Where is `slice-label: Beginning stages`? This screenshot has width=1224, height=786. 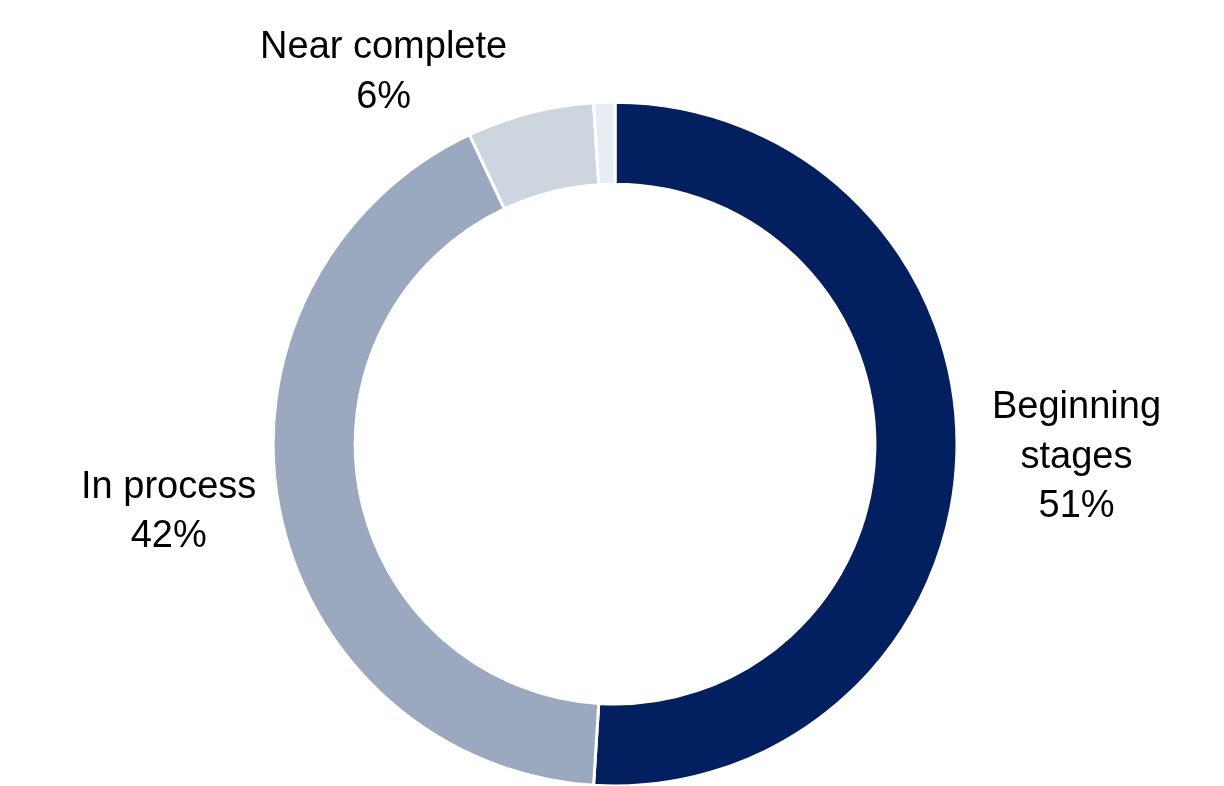
slice-label: Beginning stages is located at coordinates (1077, 430).